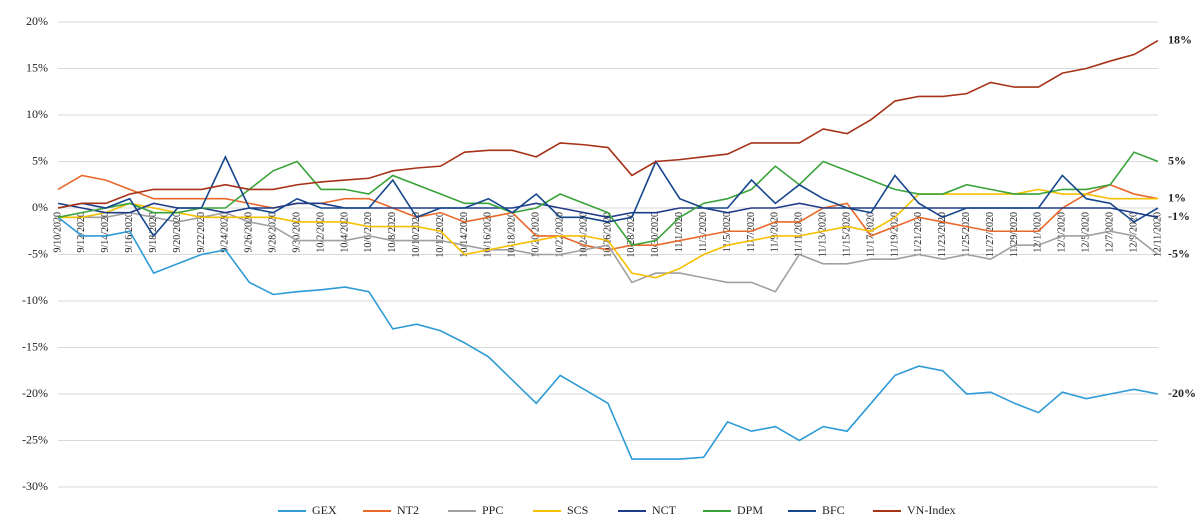 The width and height of the screenshot is (1200, 529). I want to click on x-tick-label: 10/4/2020, so click(344, 232).